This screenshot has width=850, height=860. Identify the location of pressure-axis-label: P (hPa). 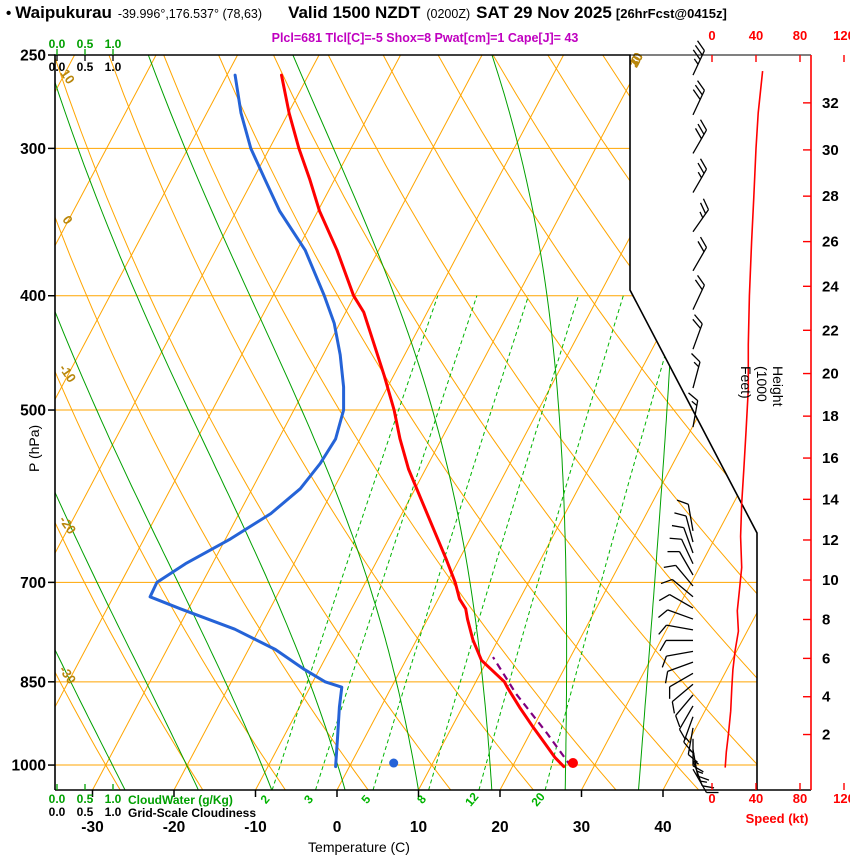
(34, 448).